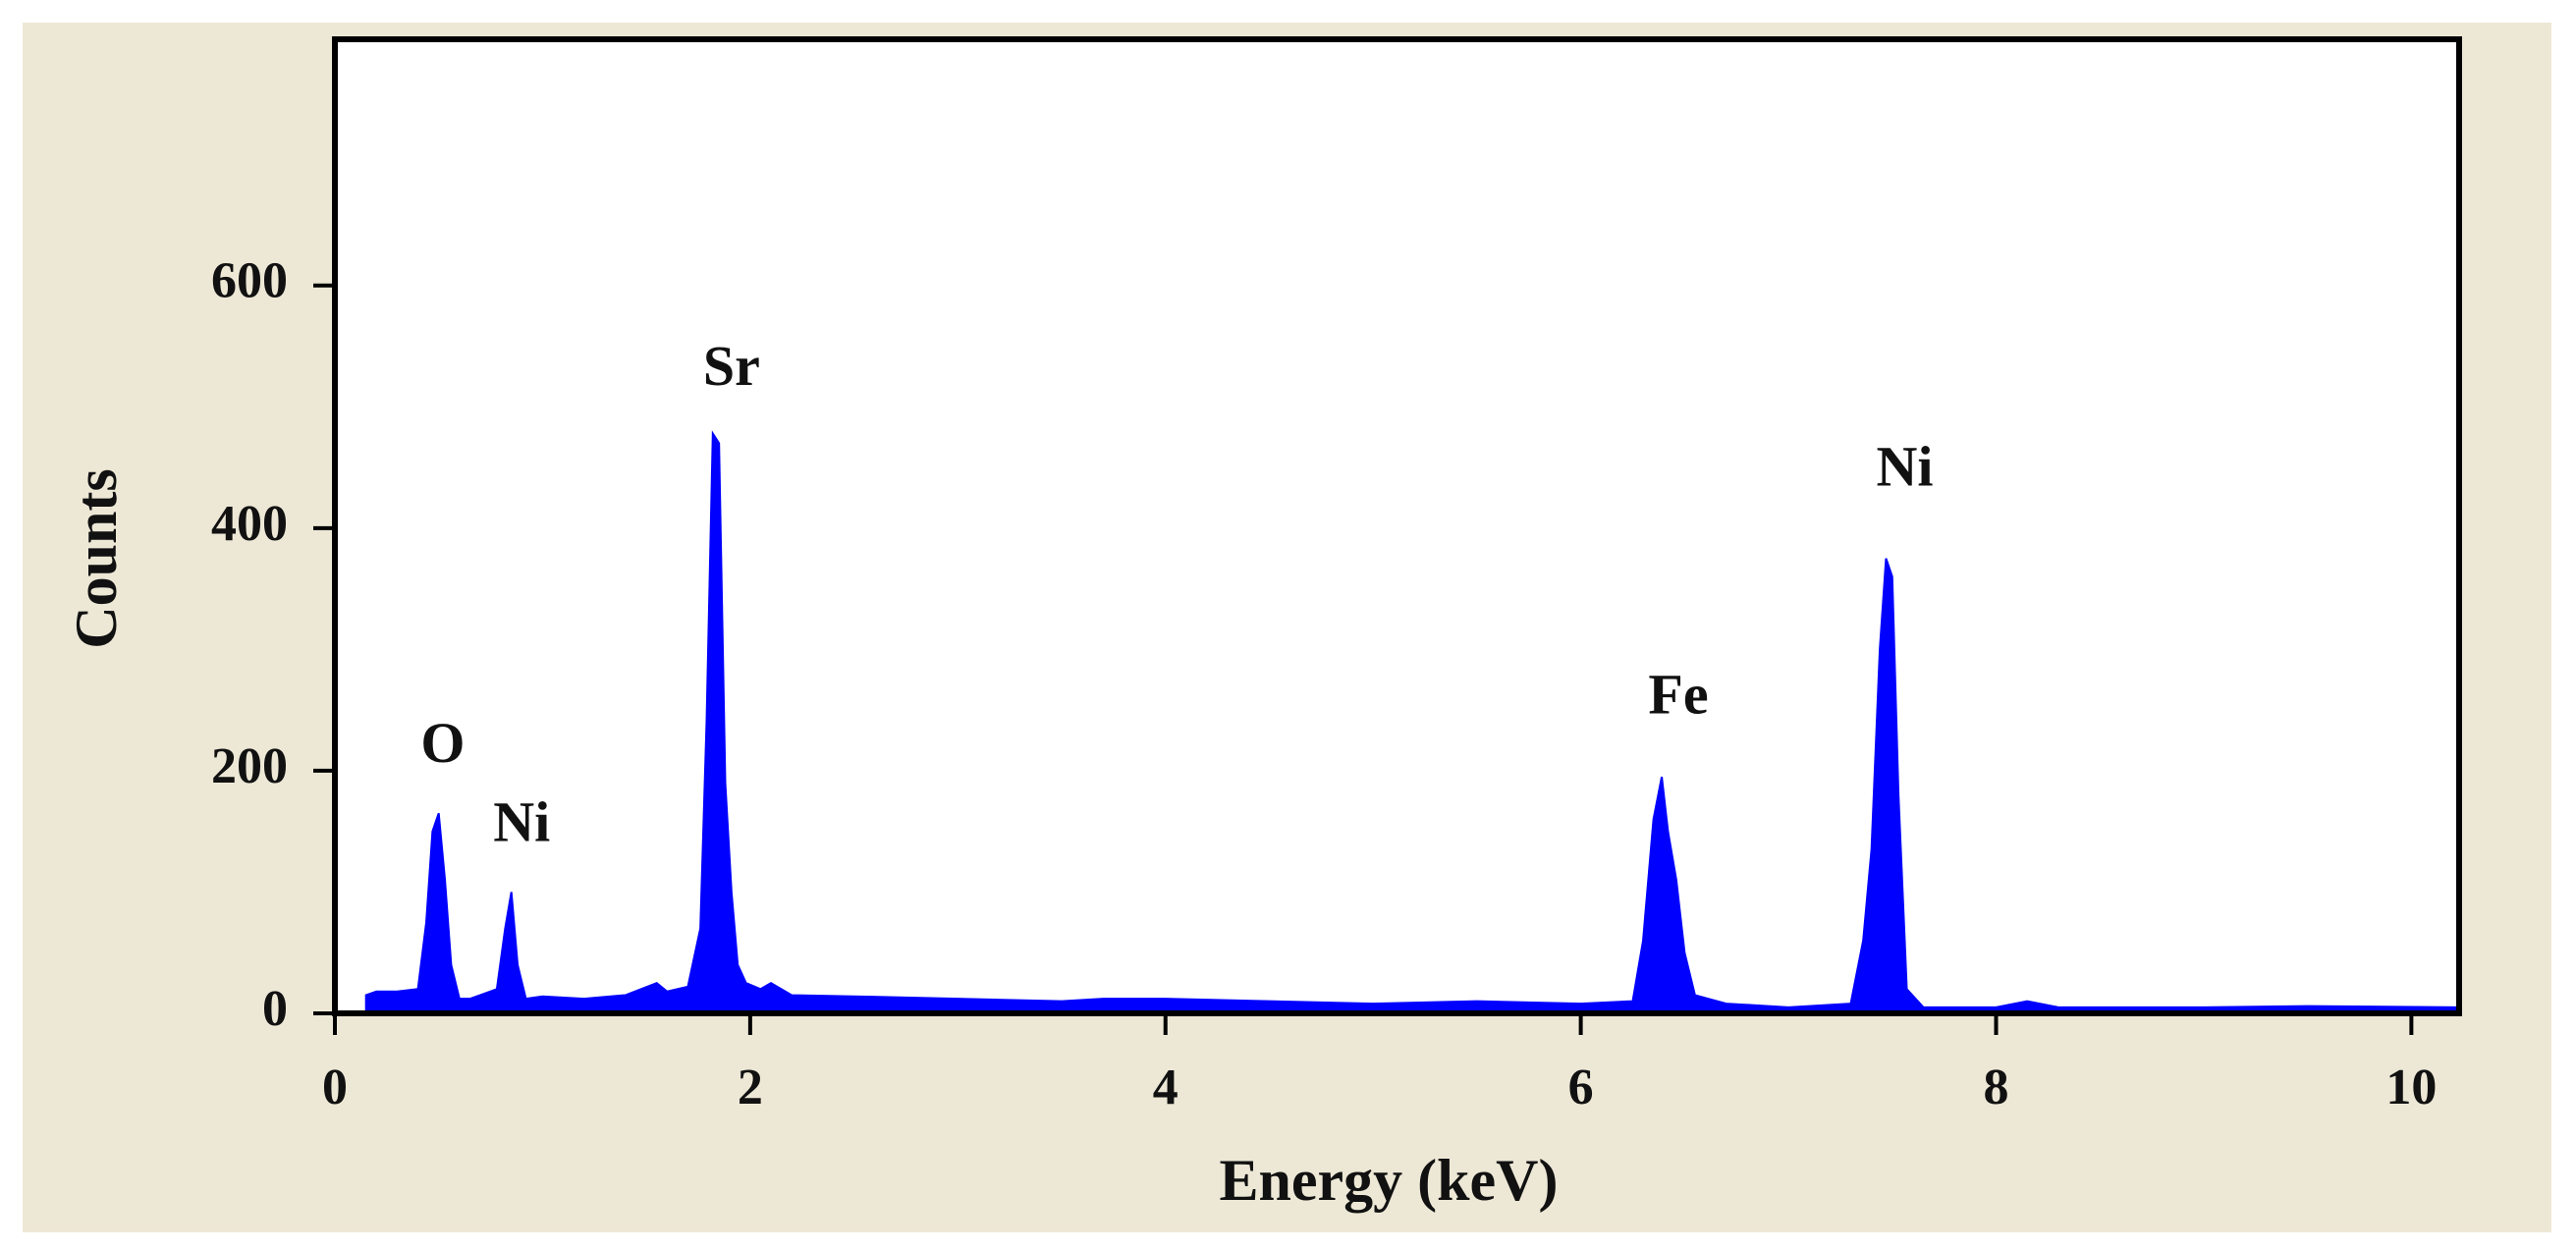 Image resolution: width=2576 pixels, height=1250 pixels. What do you see at coordinates (750, 1087) in the screenshot?
I see `x-tick-label: 2` at bounding box center [750, 1087].